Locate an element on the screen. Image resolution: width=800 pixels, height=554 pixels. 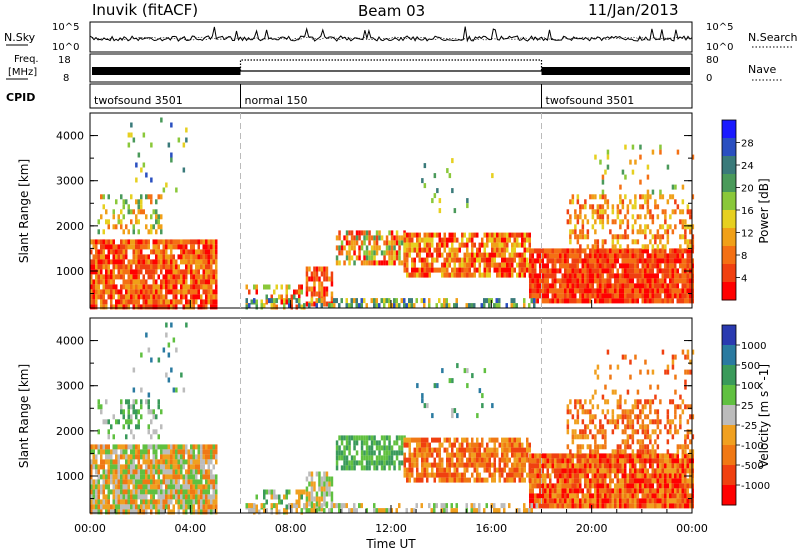
cpid-label: CPID is located at coordinates (20, 97).